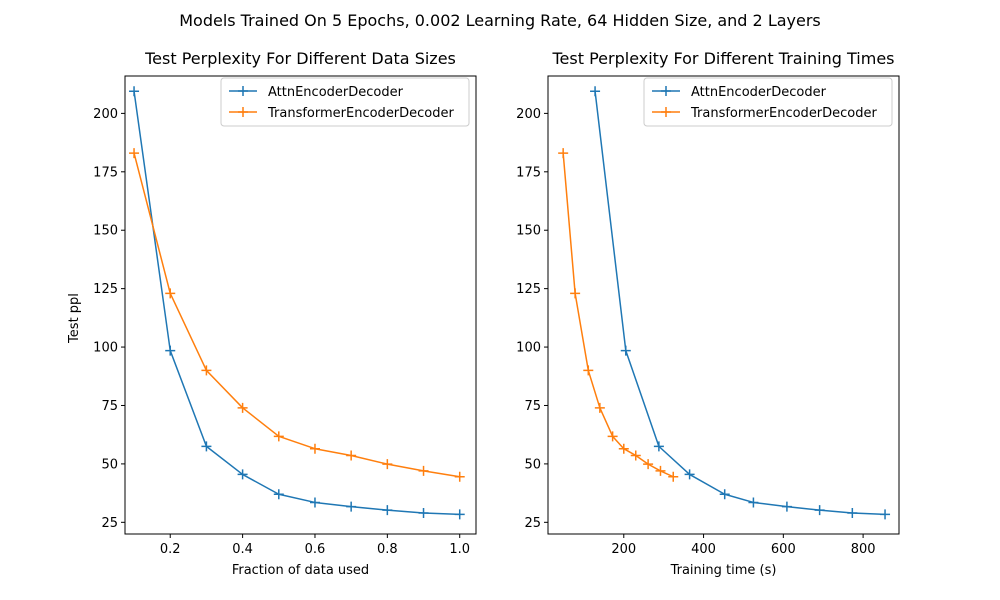 This screenshot has height=600, width=1000. What do you see at coordinates (703, 549) in the screenshot?
I see `x-tick-label: 400` at bounding box center [703, 549].